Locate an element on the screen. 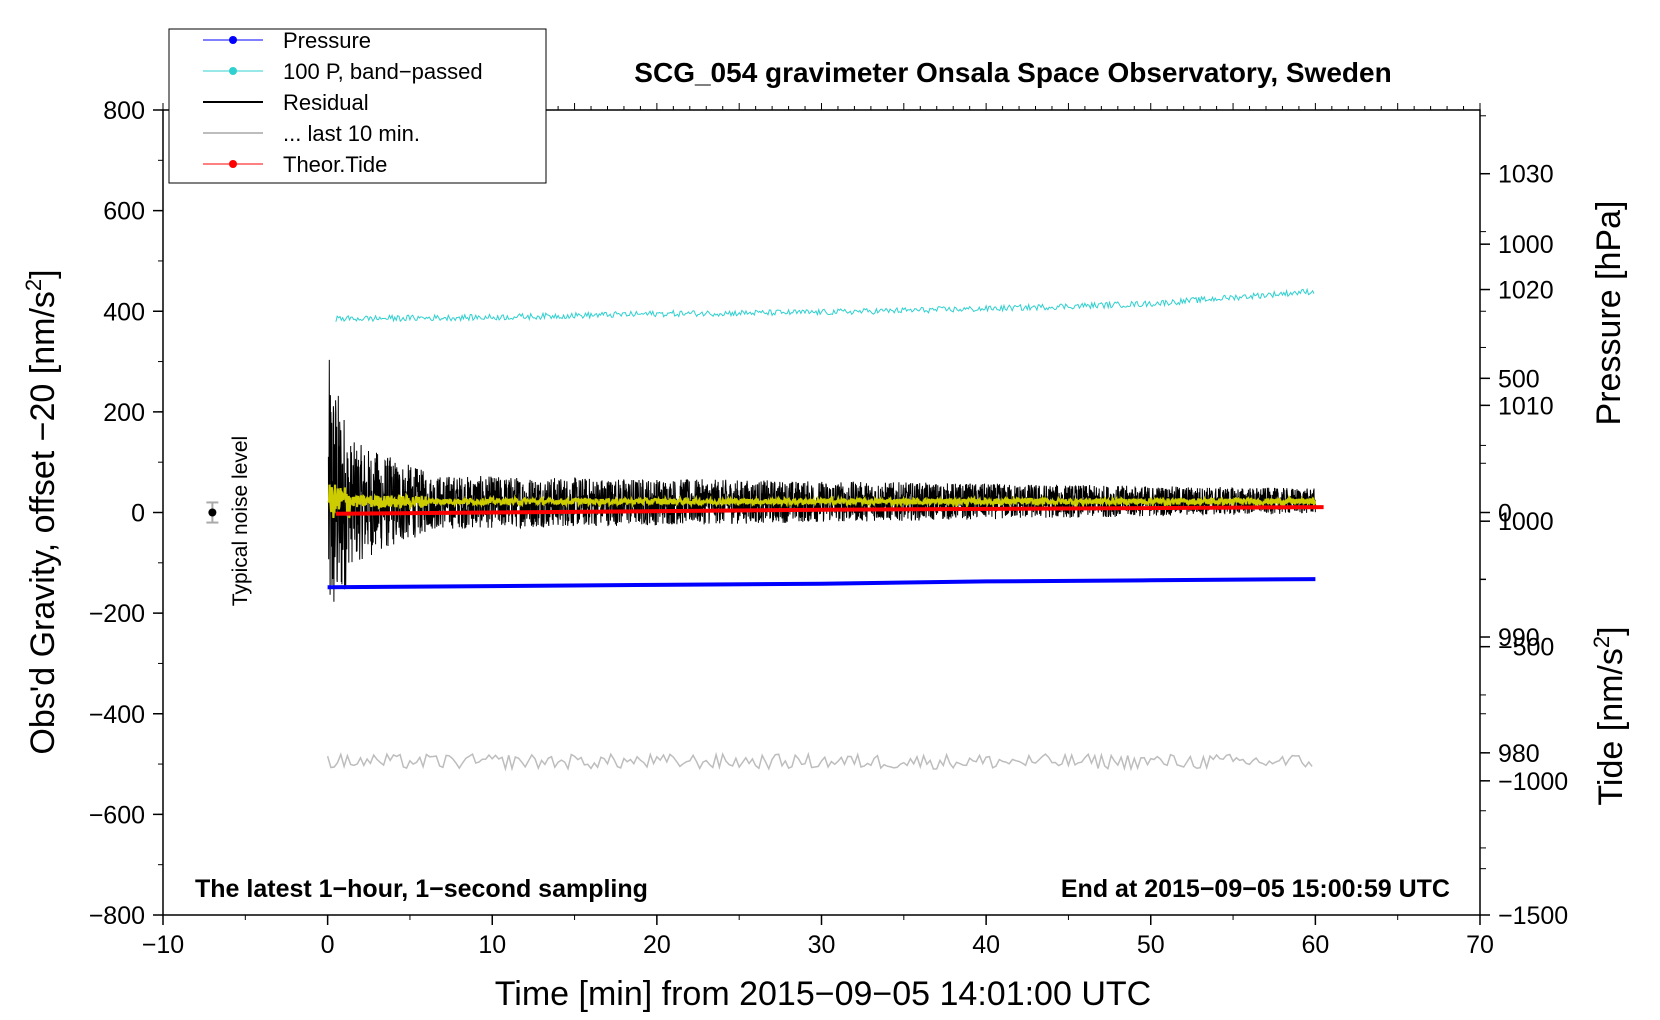 This screenshot has height=1020, width=1660. x-tick-label: −10 is located at coordinates (163, 945).